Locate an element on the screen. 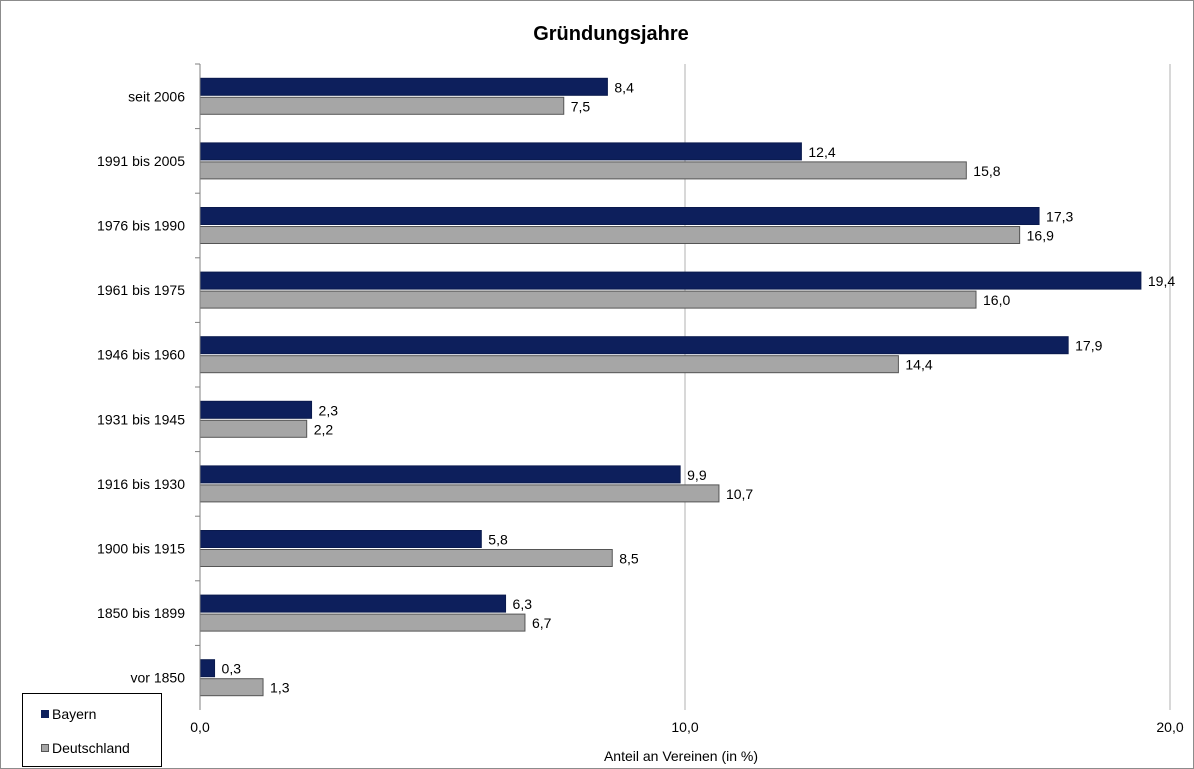 This screenshot has width=1194, height=769. data-label: 16,9 is located at coordinates (1040, 236).